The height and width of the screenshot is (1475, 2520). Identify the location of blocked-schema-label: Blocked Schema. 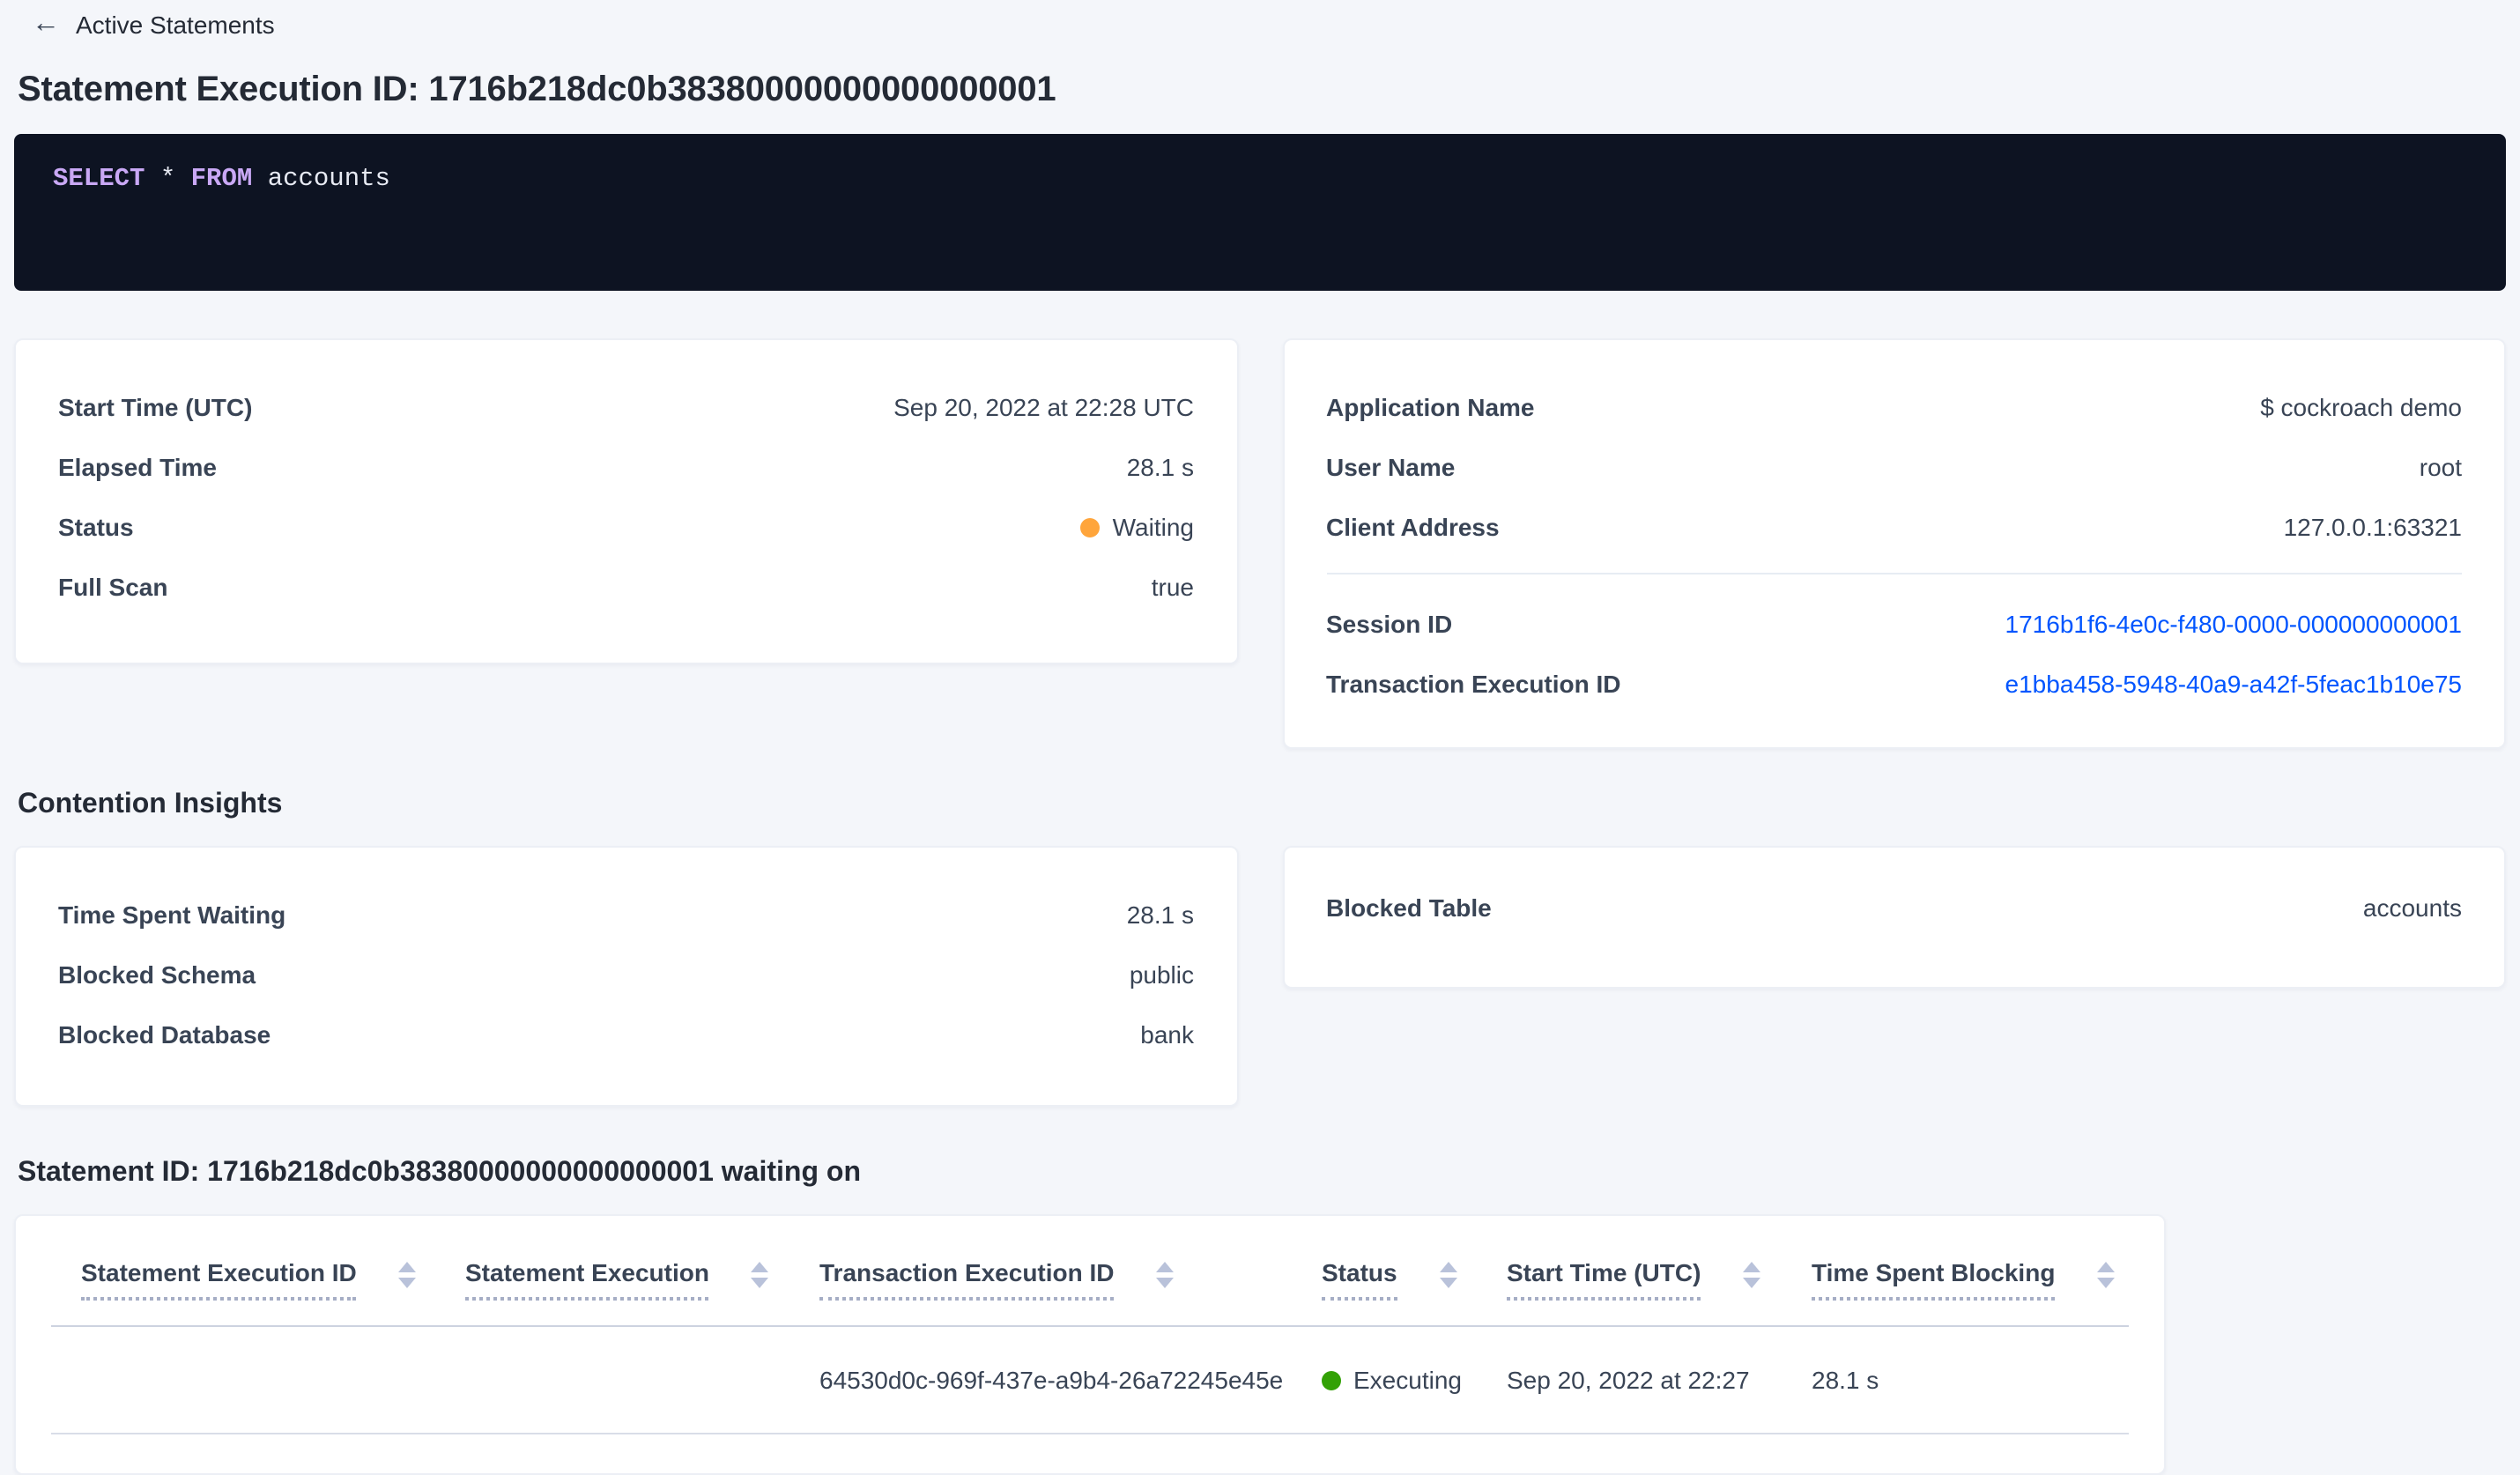
(157, 975).